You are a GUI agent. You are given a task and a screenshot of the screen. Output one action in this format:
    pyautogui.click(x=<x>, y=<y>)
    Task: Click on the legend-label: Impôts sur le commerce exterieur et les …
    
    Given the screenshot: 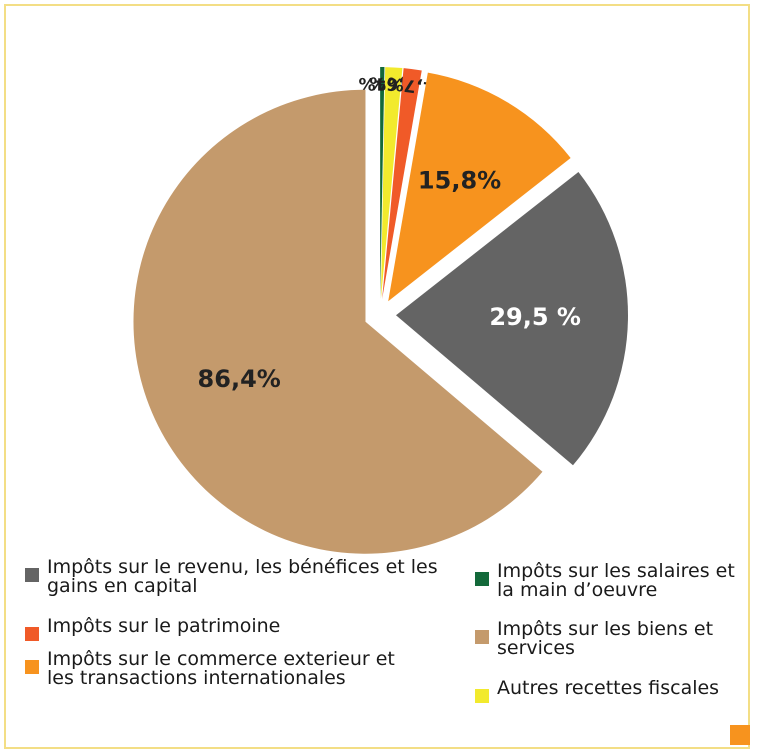 What is the action you would take?
    pyautogui.click(x=221, y=668)
    